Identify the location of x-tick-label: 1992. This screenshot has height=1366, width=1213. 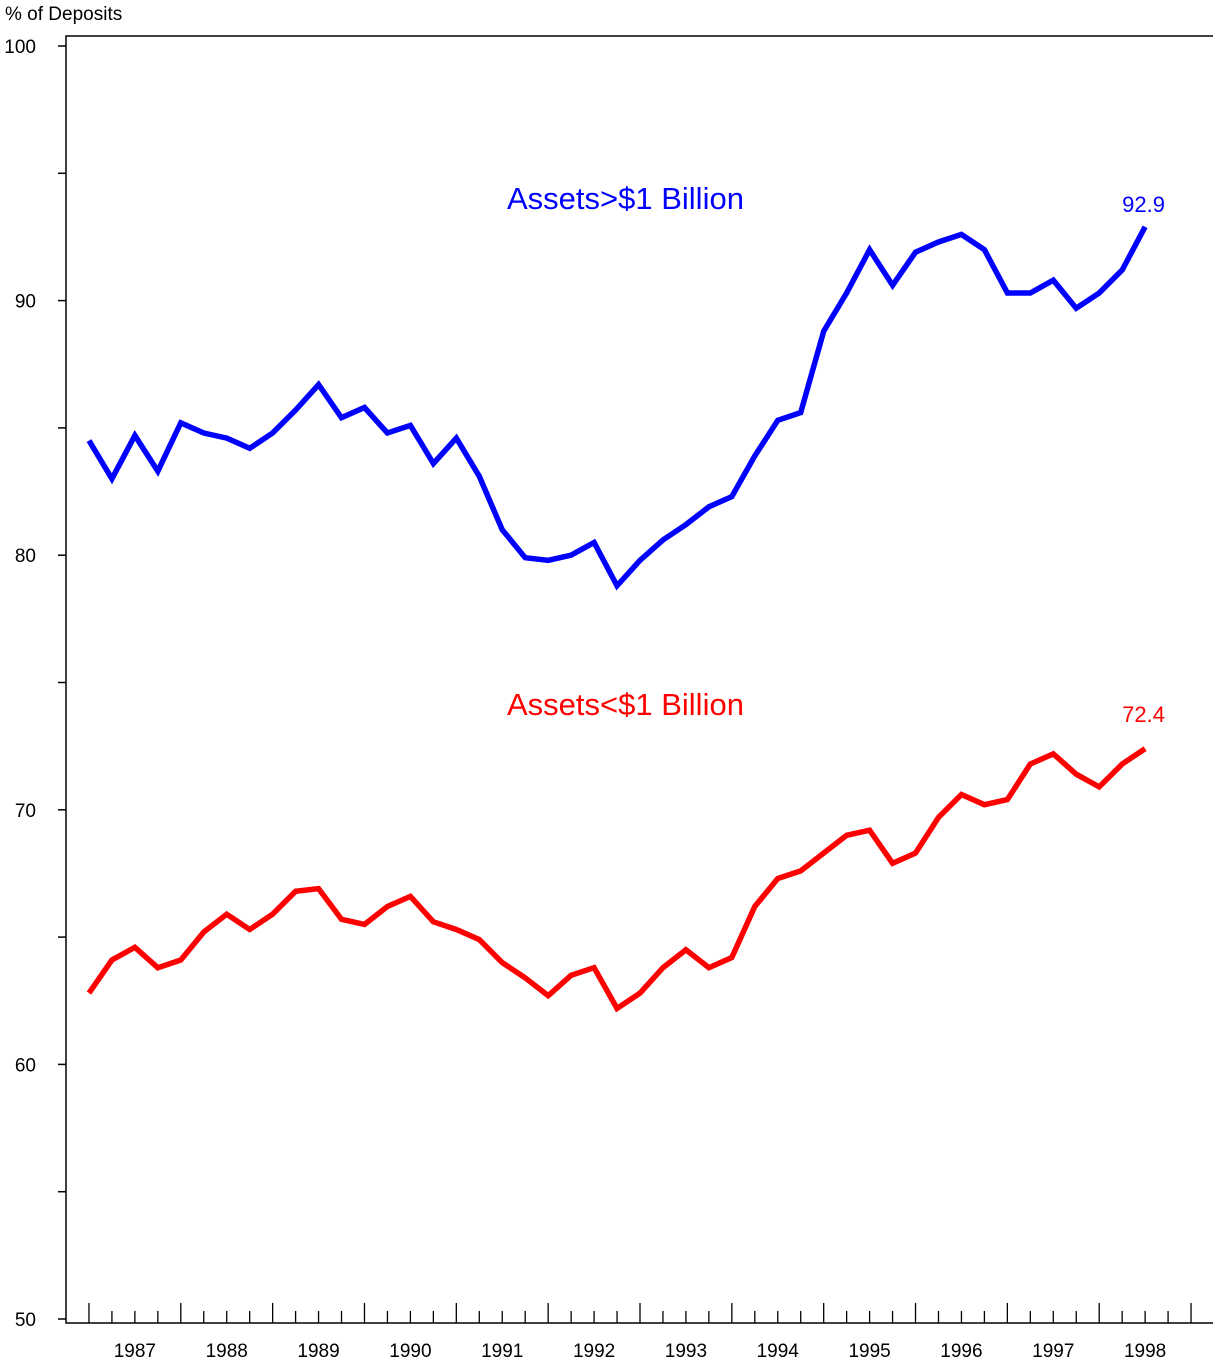
(594, 1351).